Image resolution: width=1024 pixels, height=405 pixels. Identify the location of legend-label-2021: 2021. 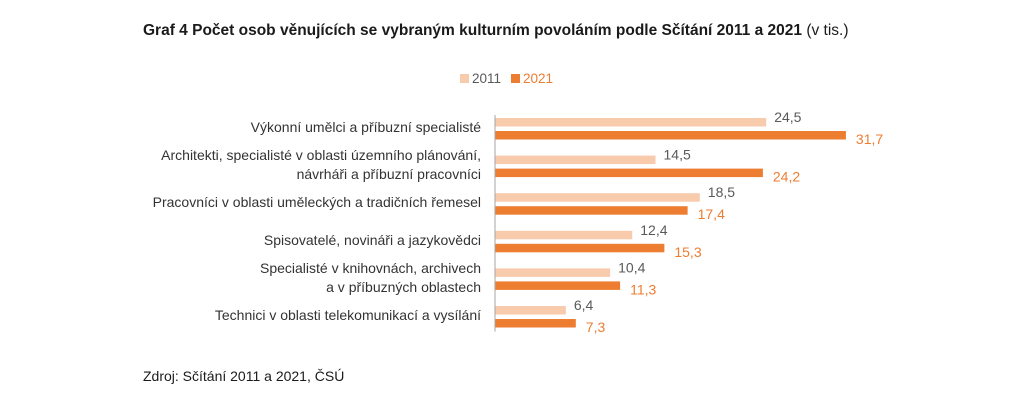
(538, 78).